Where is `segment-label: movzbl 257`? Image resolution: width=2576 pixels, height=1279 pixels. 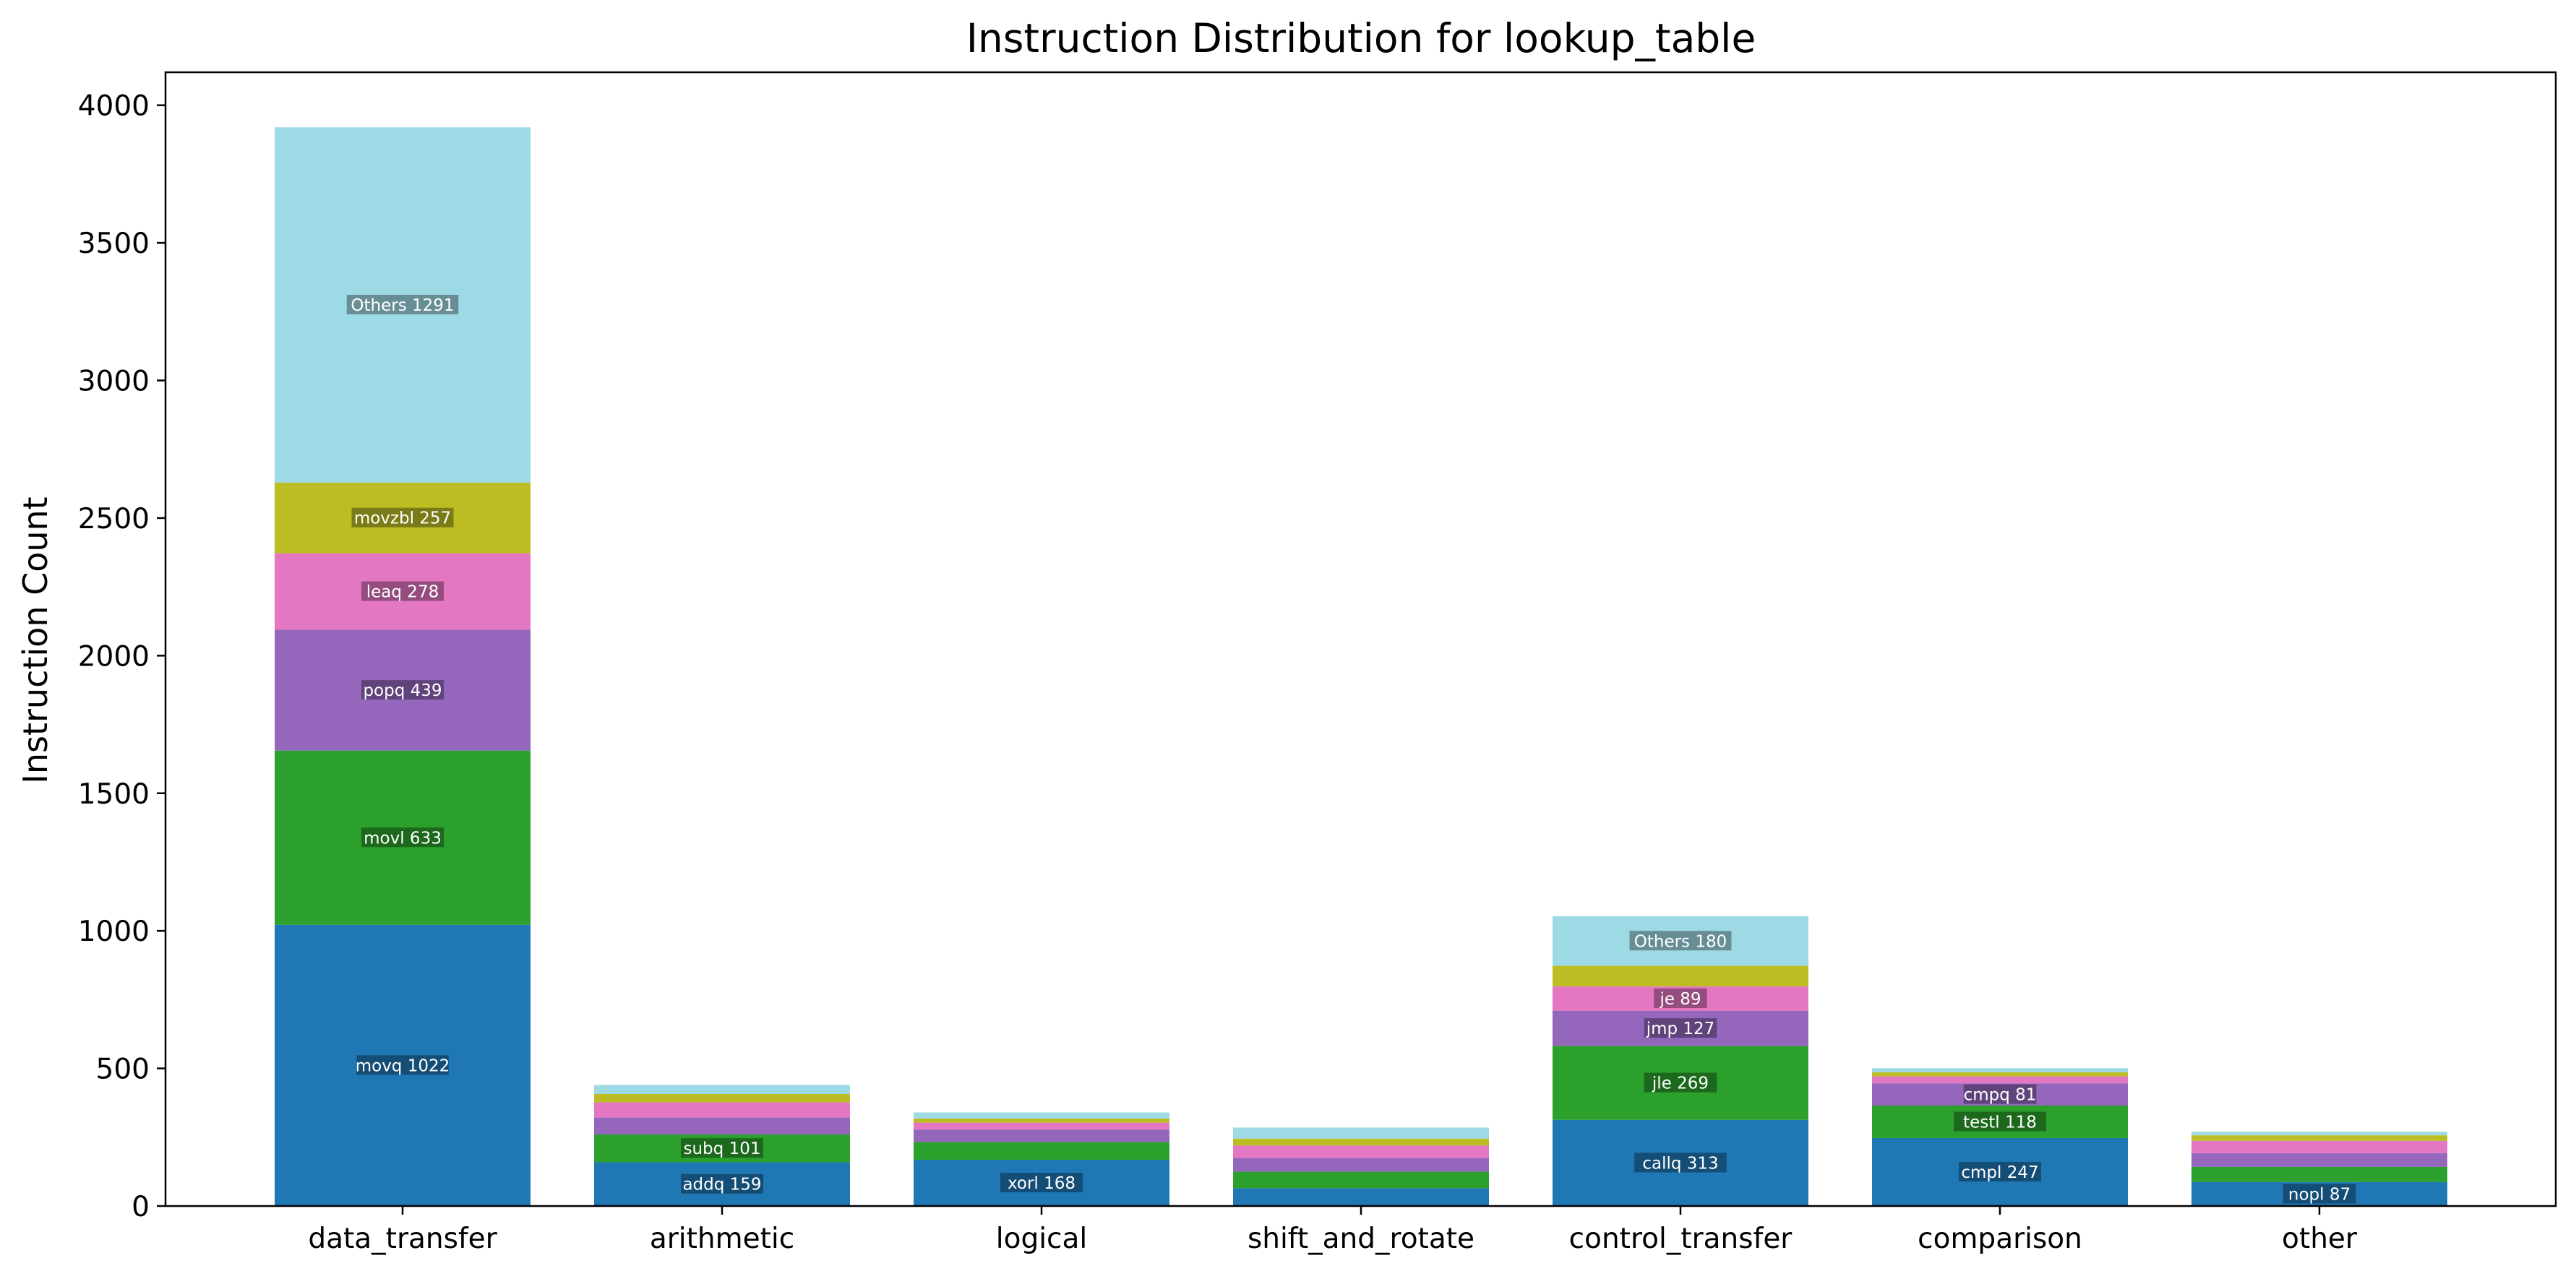 segment-label: movzbl 257 is located at coordinates (402, 518).